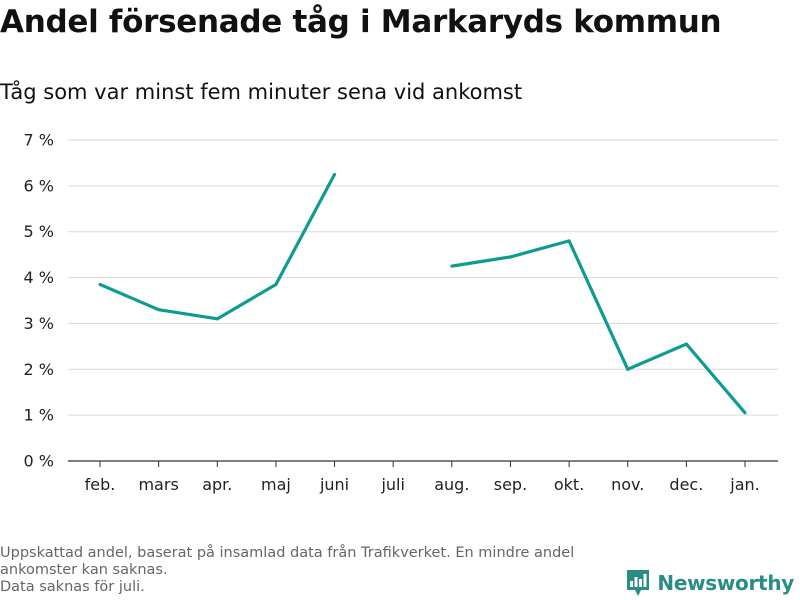  What do you see at coordinates (39, 369) in the screenshot?
I see `y-tick-label: 2 %` at bounding box center [39, 369].